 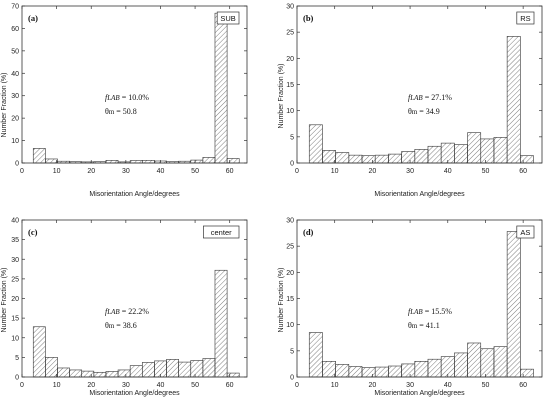 I want to click on flab-annotation: fLAB = 15.5%, so click(x=430, y=311).